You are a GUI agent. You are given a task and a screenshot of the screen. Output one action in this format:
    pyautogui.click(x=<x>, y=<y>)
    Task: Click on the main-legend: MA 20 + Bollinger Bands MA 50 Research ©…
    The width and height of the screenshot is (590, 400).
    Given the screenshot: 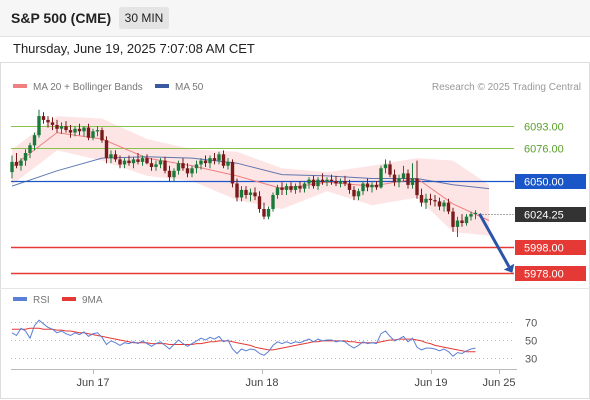 What is the action you would take?
    pyautogui.click(x=297, y=87)
    